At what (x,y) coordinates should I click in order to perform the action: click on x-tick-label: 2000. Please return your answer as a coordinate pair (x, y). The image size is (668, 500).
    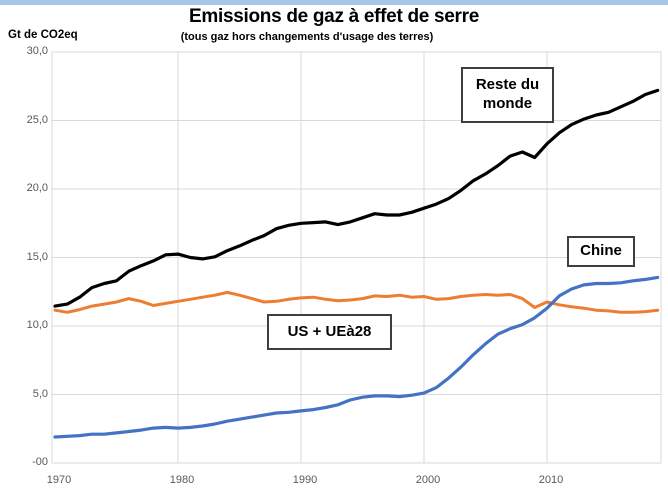
    Looking at the image, I should click on (428, 480).